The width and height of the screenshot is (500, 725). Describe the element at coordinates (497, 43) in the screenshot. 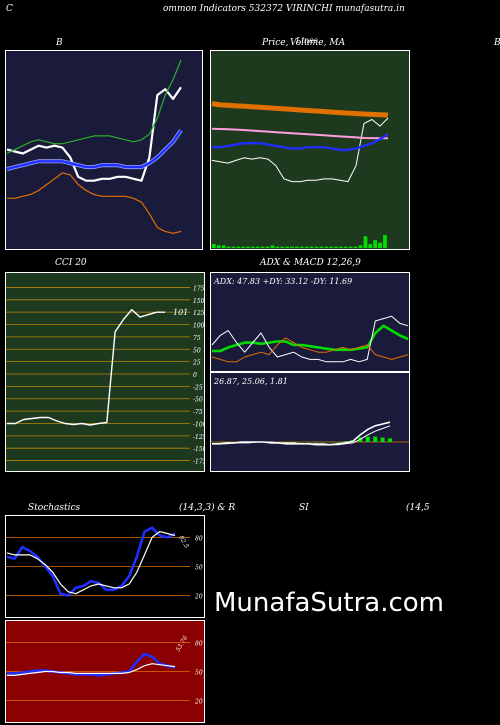

I see `right-edge-title: B` at that location.